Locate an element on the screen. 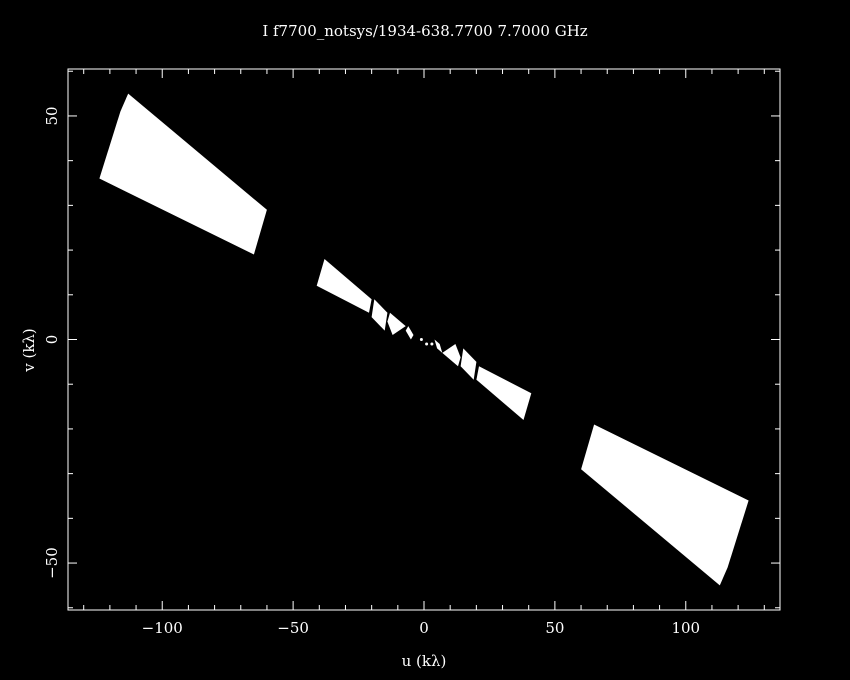 The width and height of the screenshot is (850, 680). x-tick-label: 50 is located at coordinates (554, 628).